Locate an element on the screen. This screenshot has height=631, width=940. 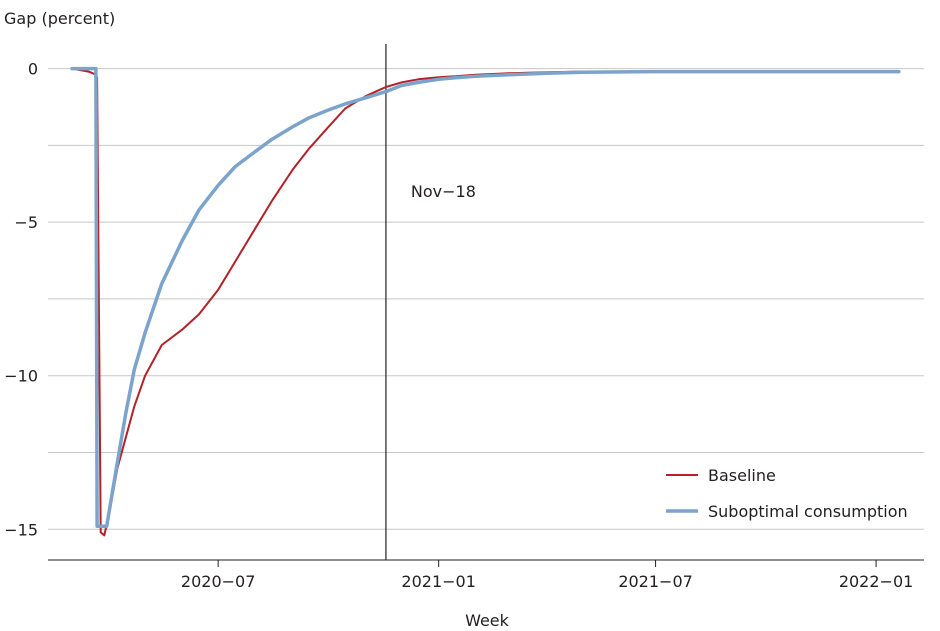
x-tick-label: 2022−01 is located at coordinates (876, 581).